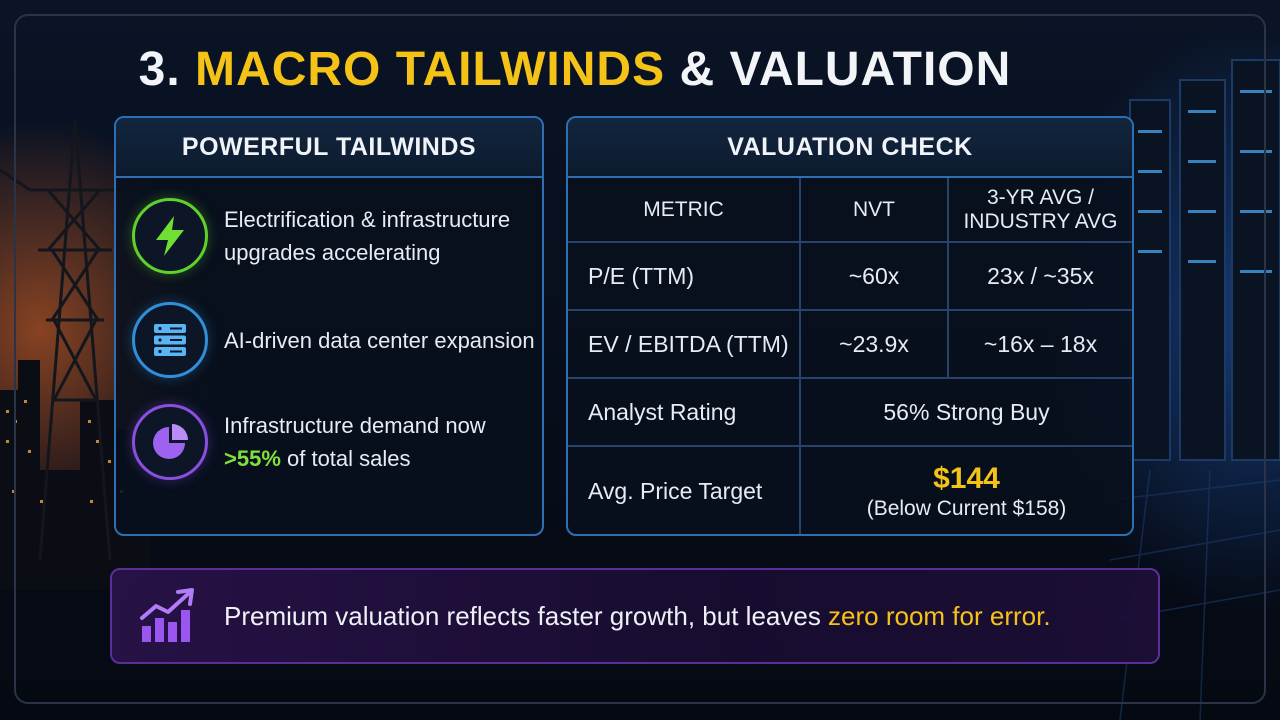 The height and width of the screenshot is (720, 1280). I want to click on price-target-cell: $144 (Below Current $158), so click(966, 490).